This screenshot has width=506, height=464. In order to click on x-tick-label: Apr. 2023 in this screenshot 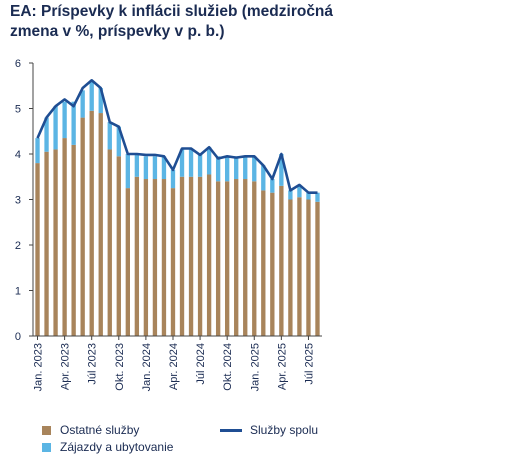, I will do `click(66, 366)`.